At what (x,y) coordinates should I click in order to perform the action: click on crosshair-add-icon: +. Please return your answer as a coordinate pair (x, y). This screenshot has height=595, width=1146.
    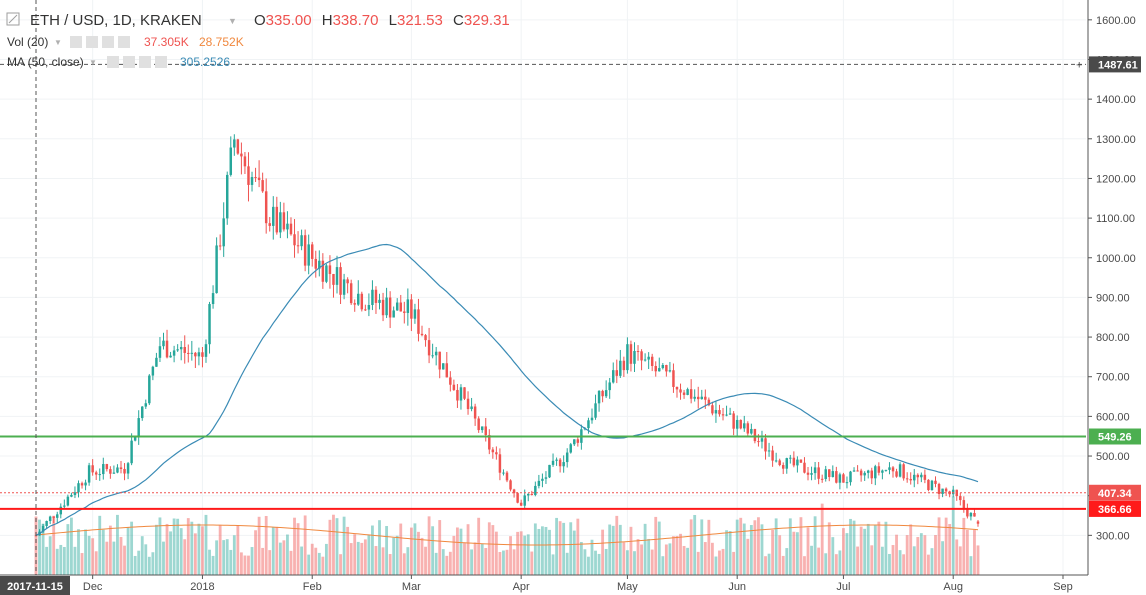
    Looking at the image, I should click on (1079, 65).